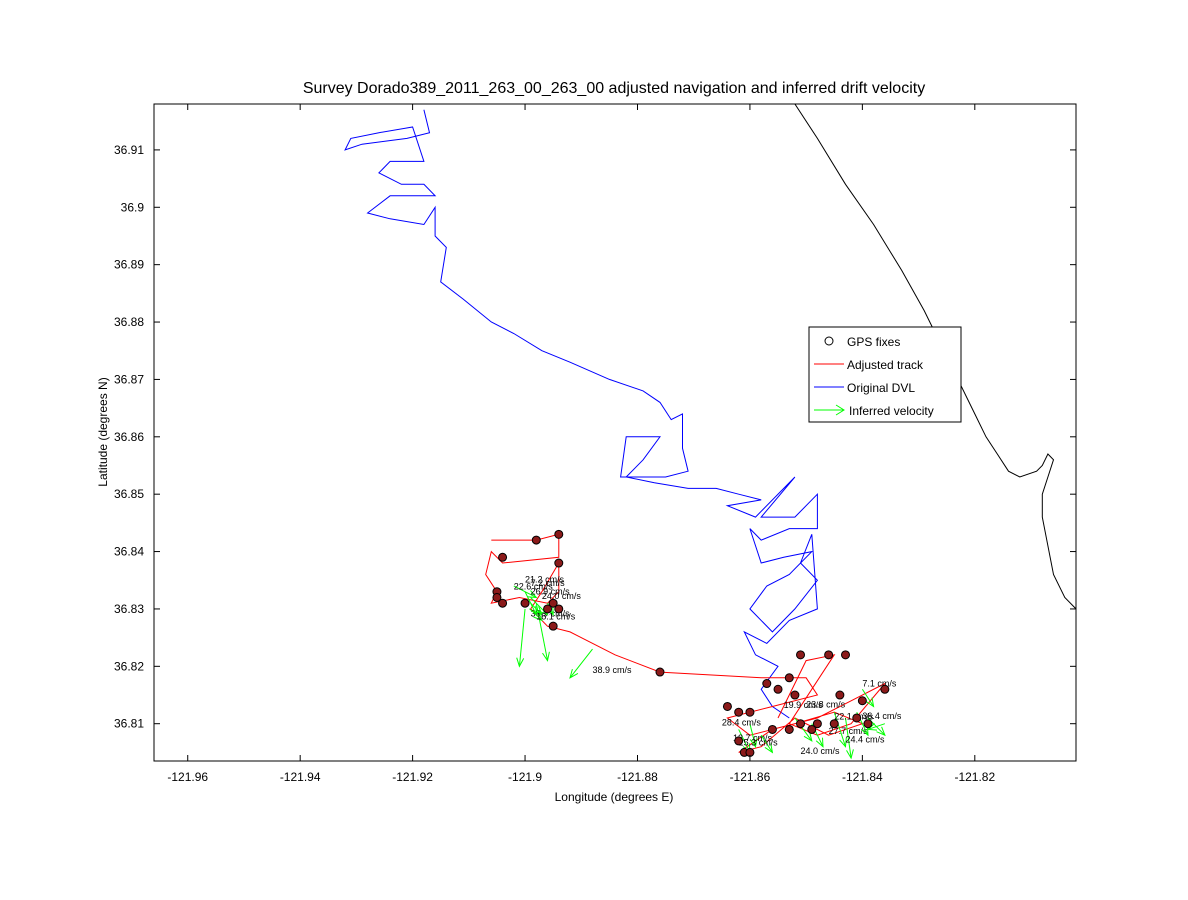 This screenshot has height=900, width=1188. What do you see at coordinates (129, 322) in the screenshot?
I see `y-tick-label: 36.88` at bounding box center [129, 322].